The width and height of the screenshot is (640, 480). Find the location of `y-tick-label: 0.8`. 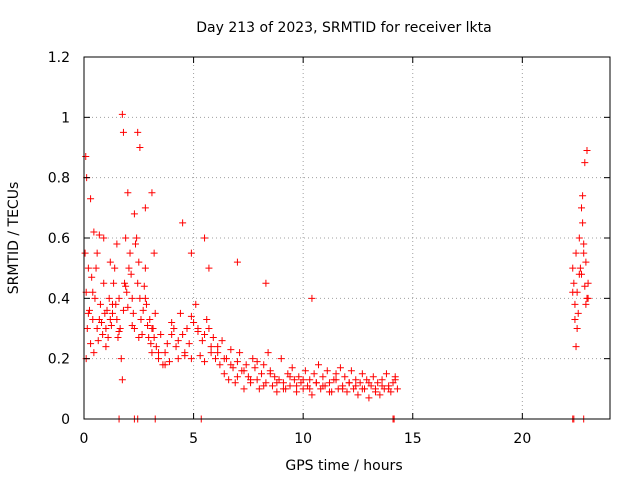

y-tick-label: 0.8 is located at coordinates (59, 179).